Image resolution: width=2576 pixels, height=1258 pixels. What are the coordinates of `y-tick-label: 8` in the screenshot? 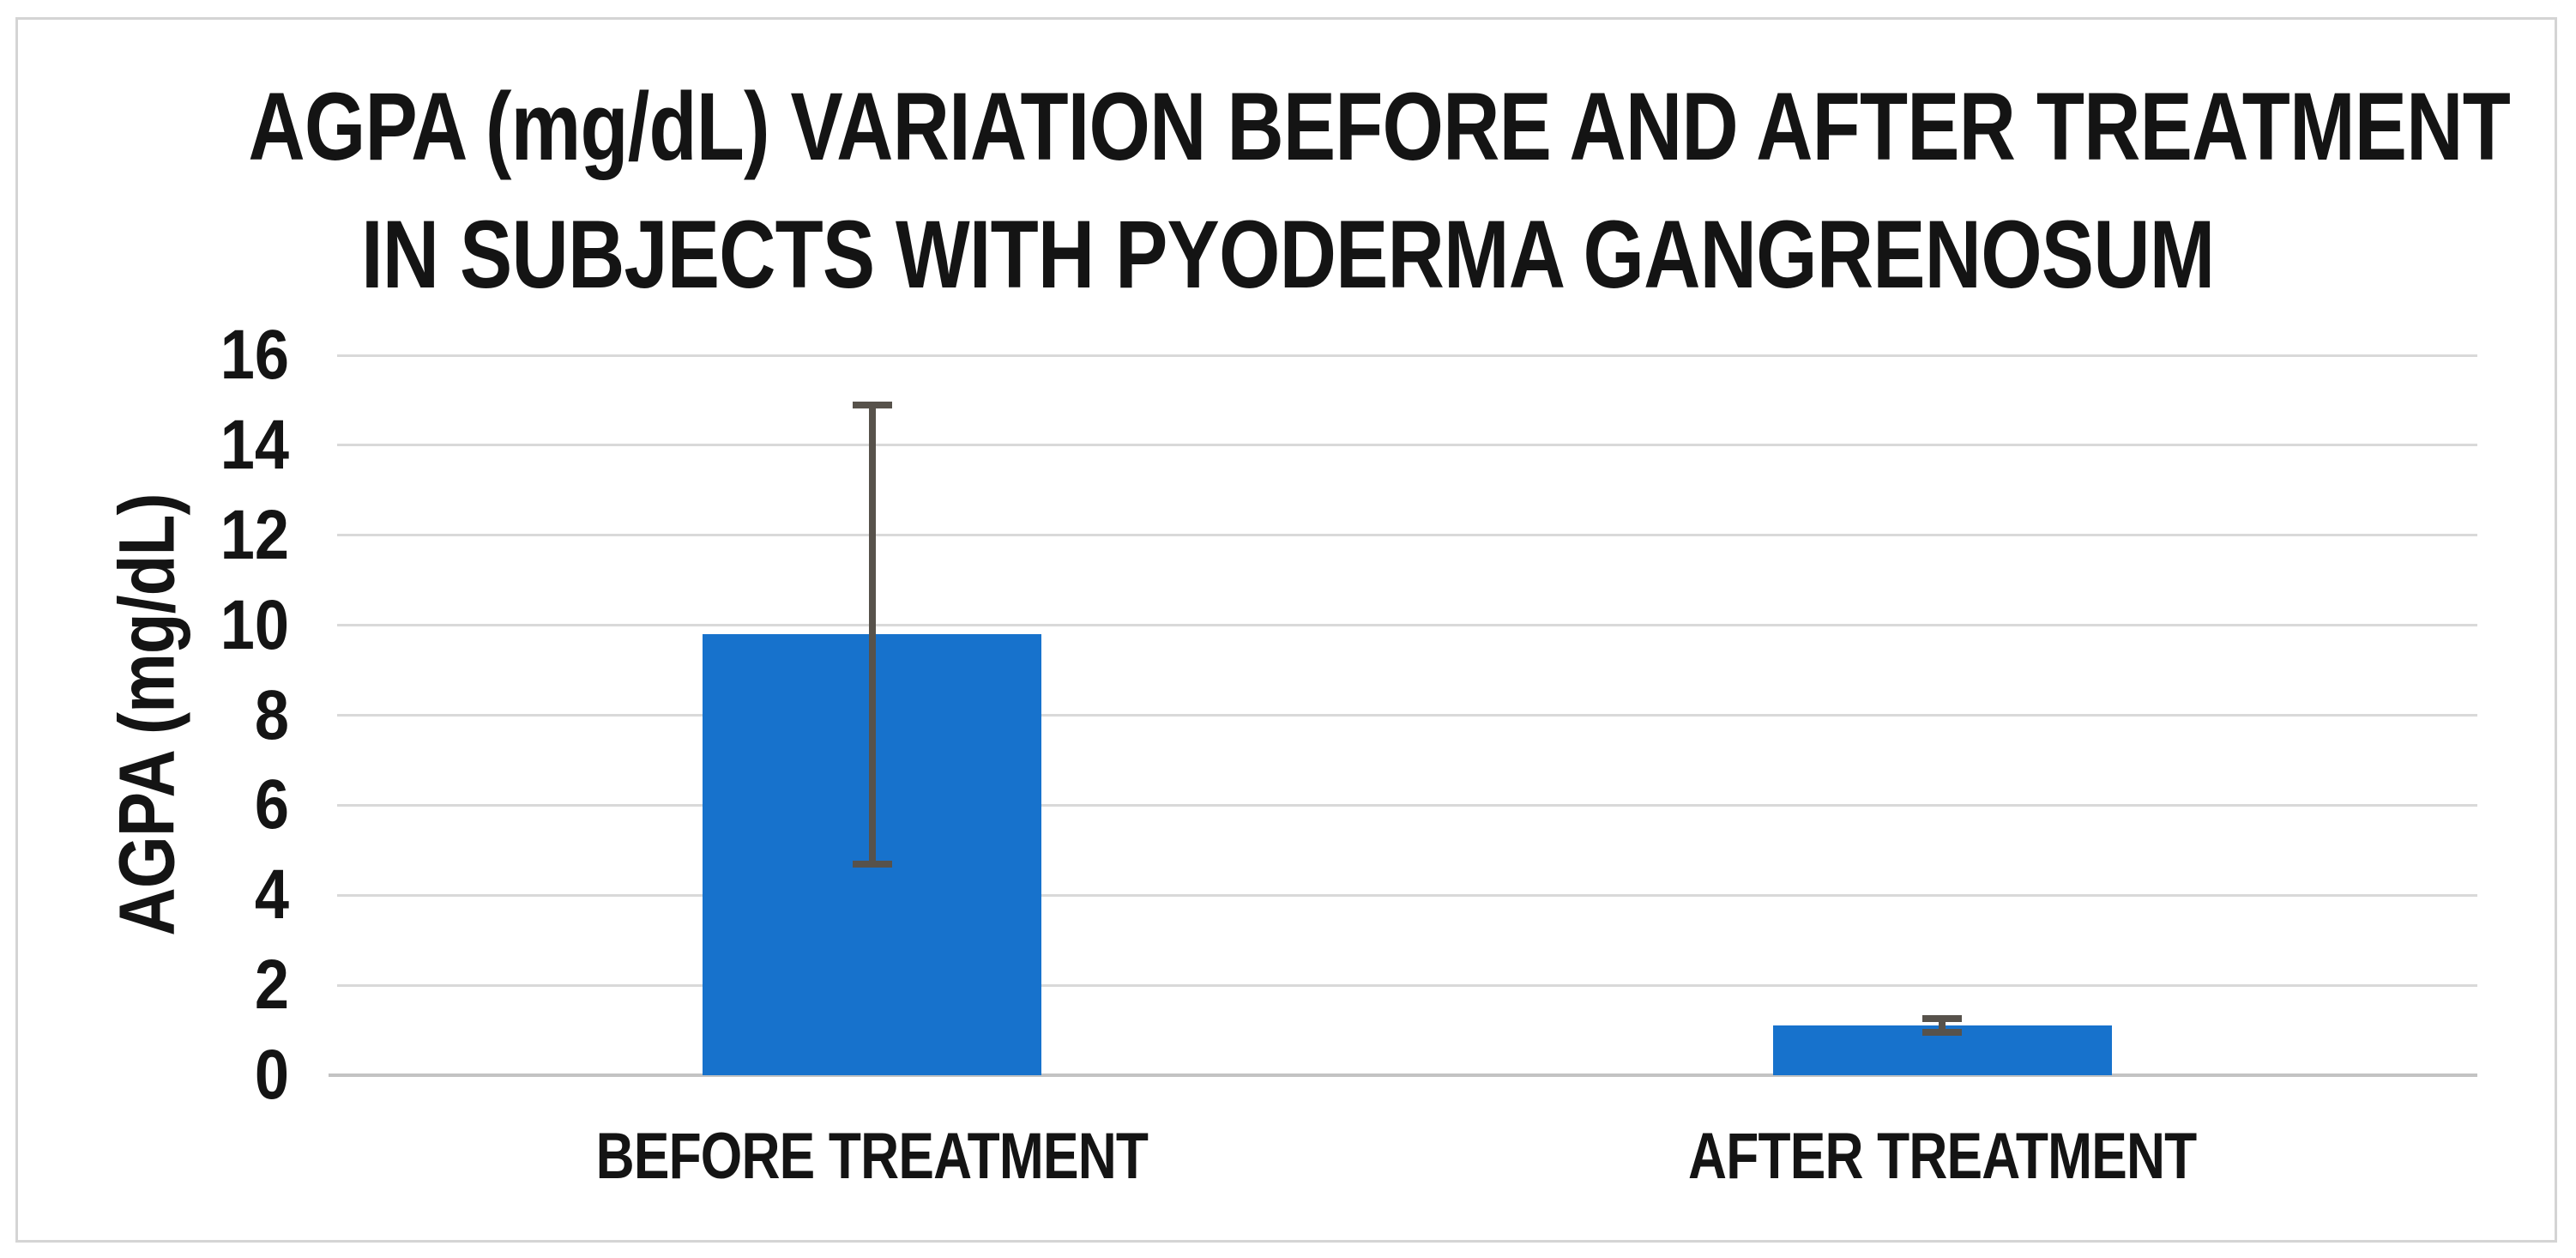 It's located at (271, 714).